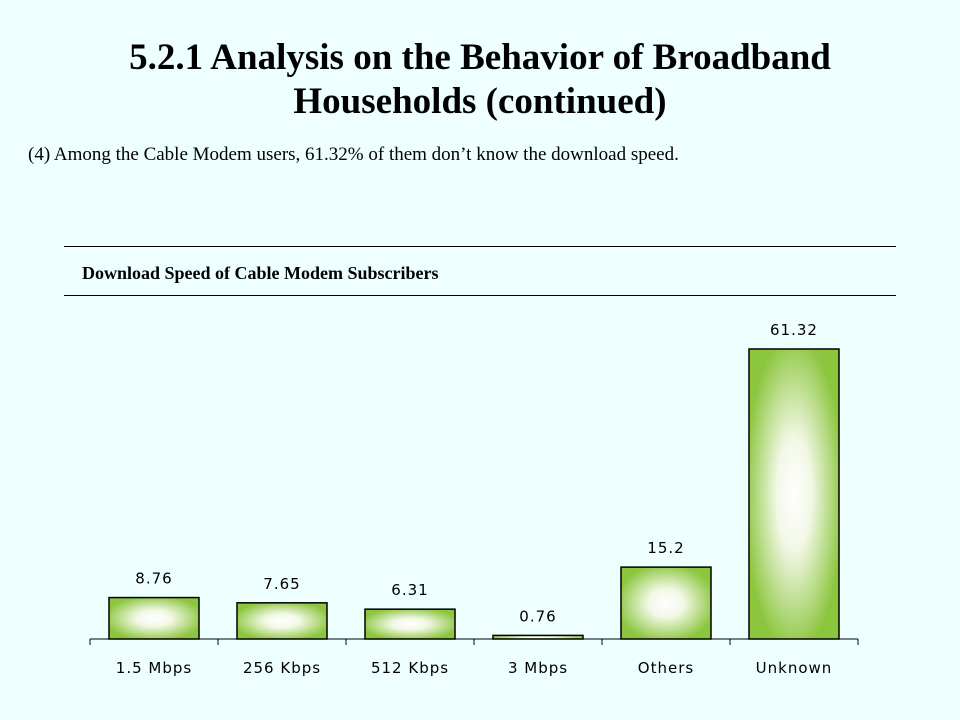 The image size is (960, 720). What do you see at coordinates (409, 590) in the screenshot?
I see `value-label-512-kbps: 6.31` at bounding box center [409, 590].